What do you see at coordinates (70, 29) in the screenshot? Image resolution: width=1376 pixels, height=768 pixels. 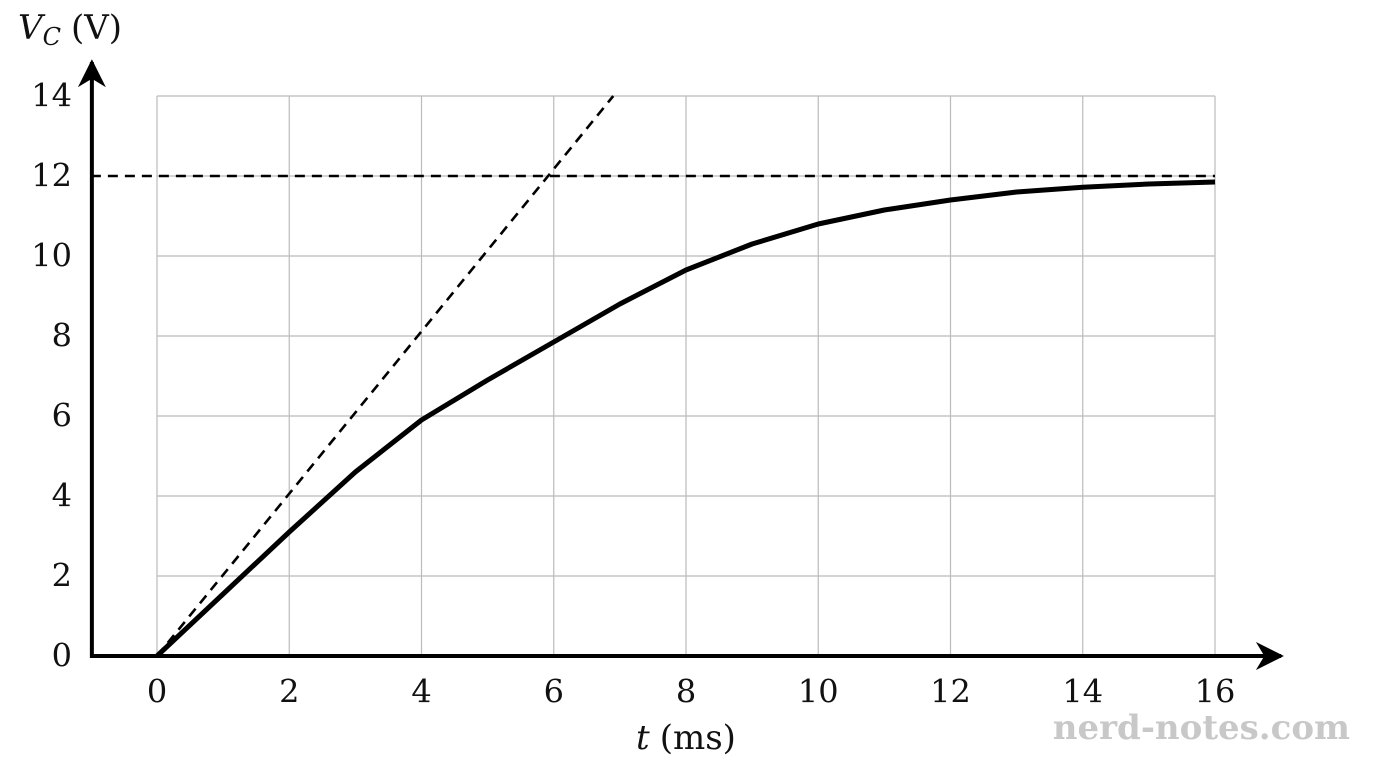 I see `y-axis-label: VC (V)` at bounding box center [70, 29].